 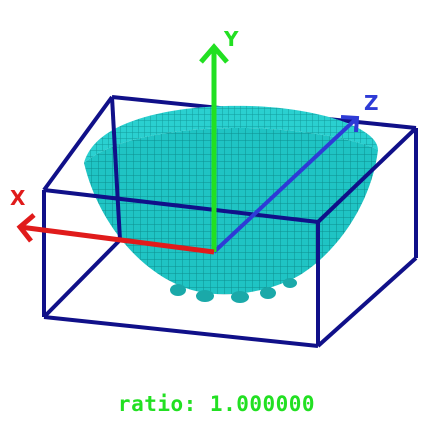 I want to click on y-axis-label: Y, so click(x=231, y=39).